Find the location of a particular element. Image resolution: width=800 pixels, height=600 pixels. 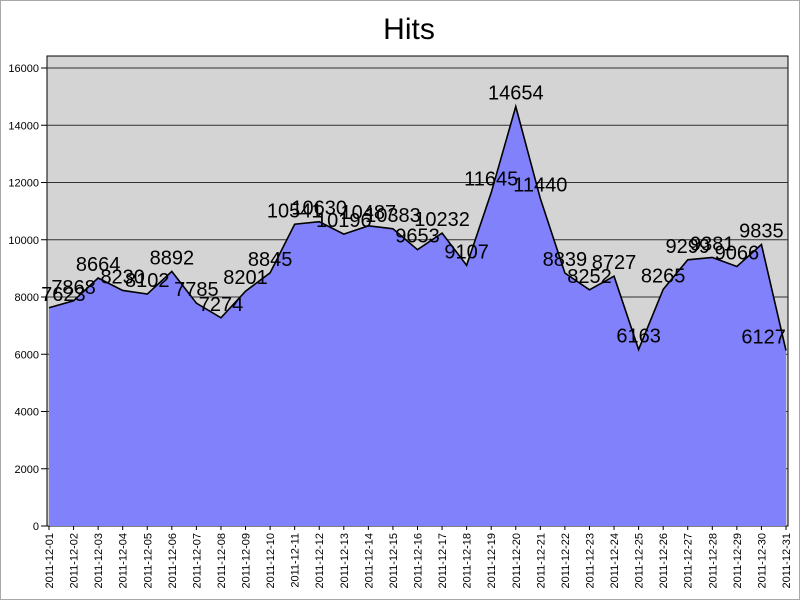

data-label: 8201 is located at coordinates (245, 278).